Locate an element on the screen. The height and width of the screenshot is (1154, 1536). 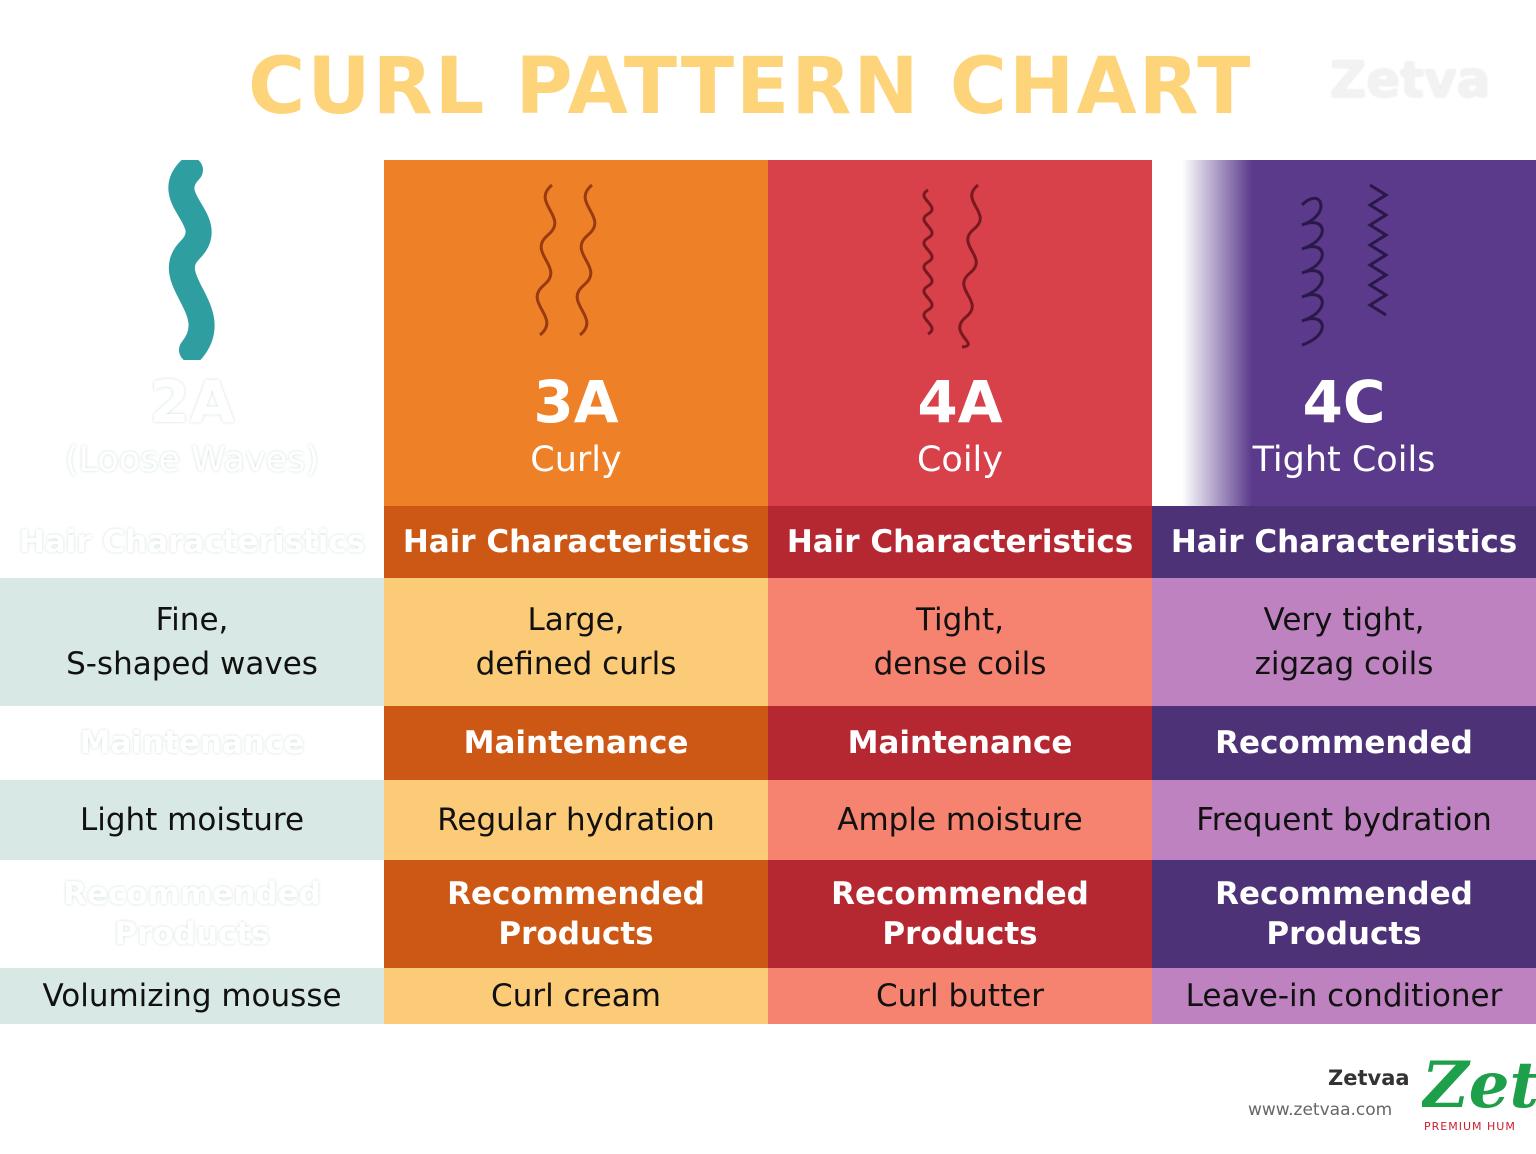
footer-url: www.zetvaa.com is located at coordinates (1320, 1110).